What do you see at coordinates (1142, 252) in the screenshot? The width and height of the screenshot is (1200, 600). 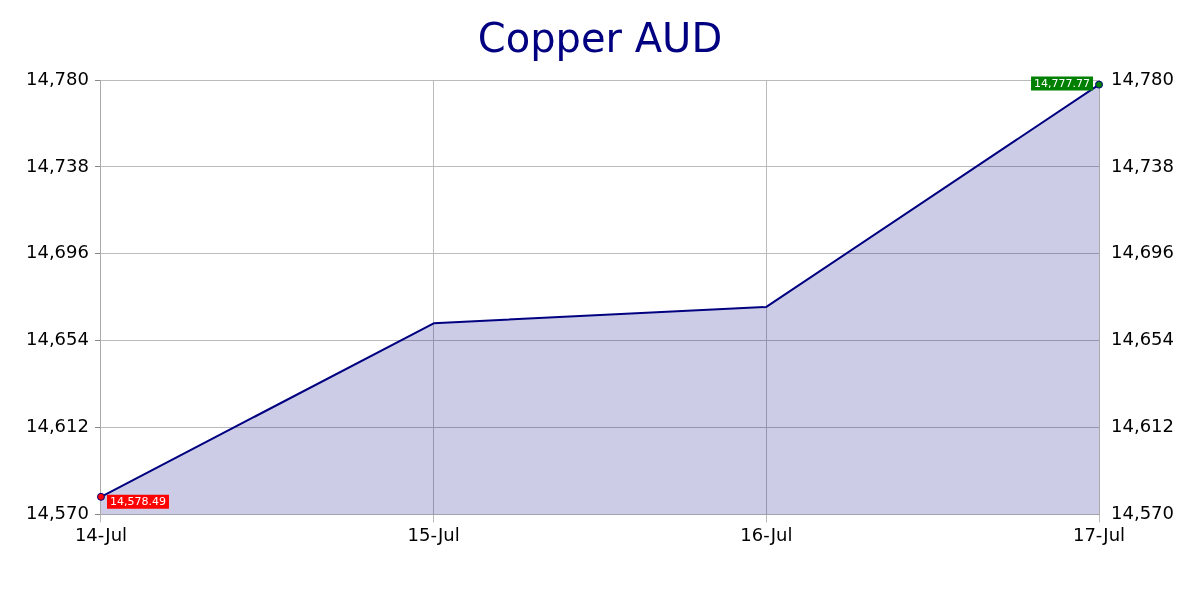 I see `y2-tick-label: 14,696` at bounding box center [1142, 252].